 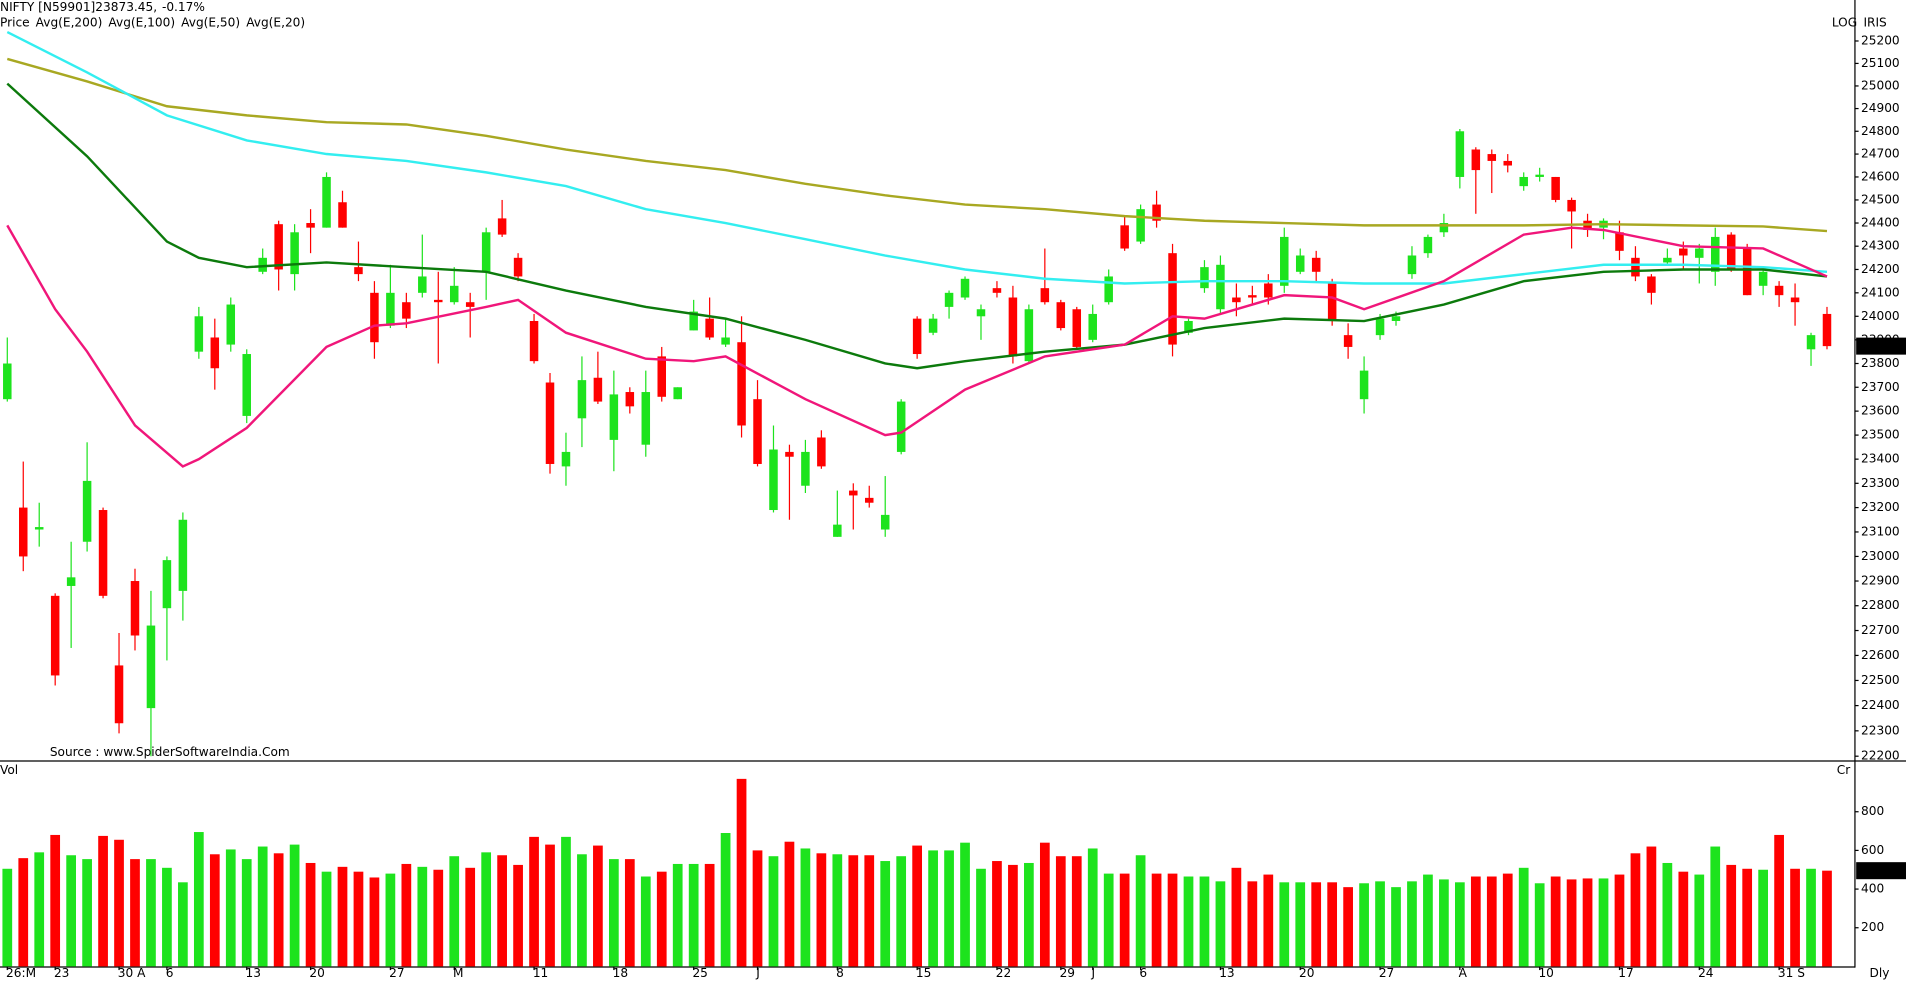 I want to click on y-tick-label: 24100, so click(x=1880, y=292).